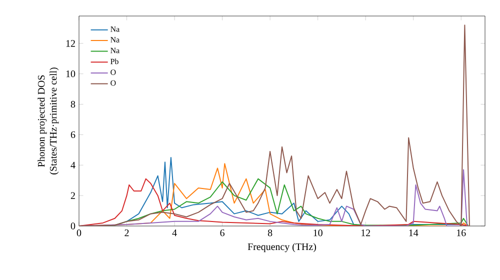 Image resolution: width=500 pixels, height=280 pixels. I want to click on x-tick-label: 2, so click(126, 233).